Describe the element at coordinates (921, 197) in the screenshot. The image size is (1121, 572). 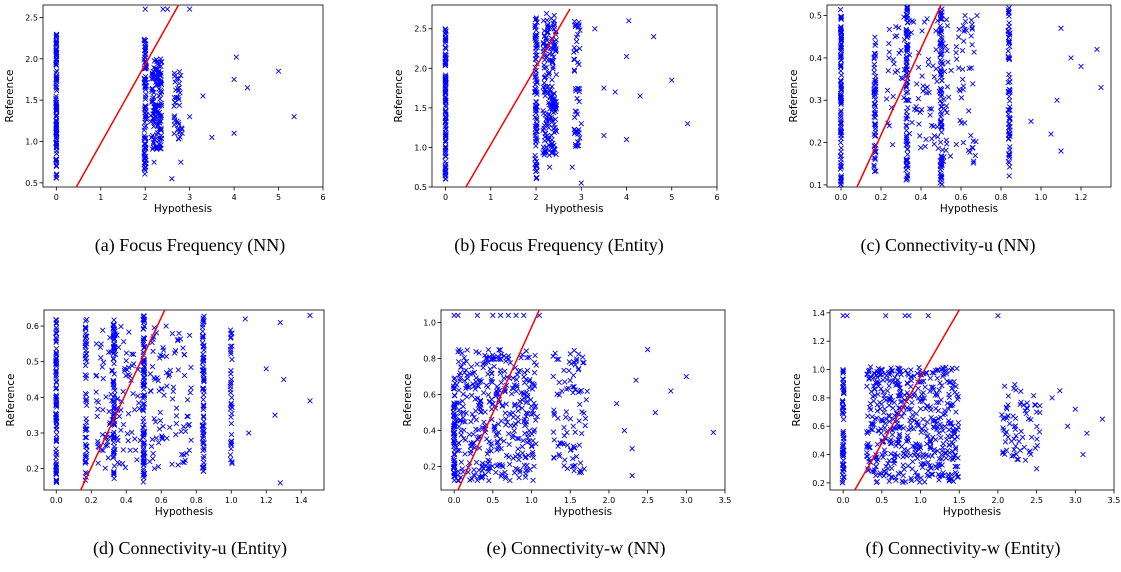
I see `x-tick-label: 0.4` at that location.